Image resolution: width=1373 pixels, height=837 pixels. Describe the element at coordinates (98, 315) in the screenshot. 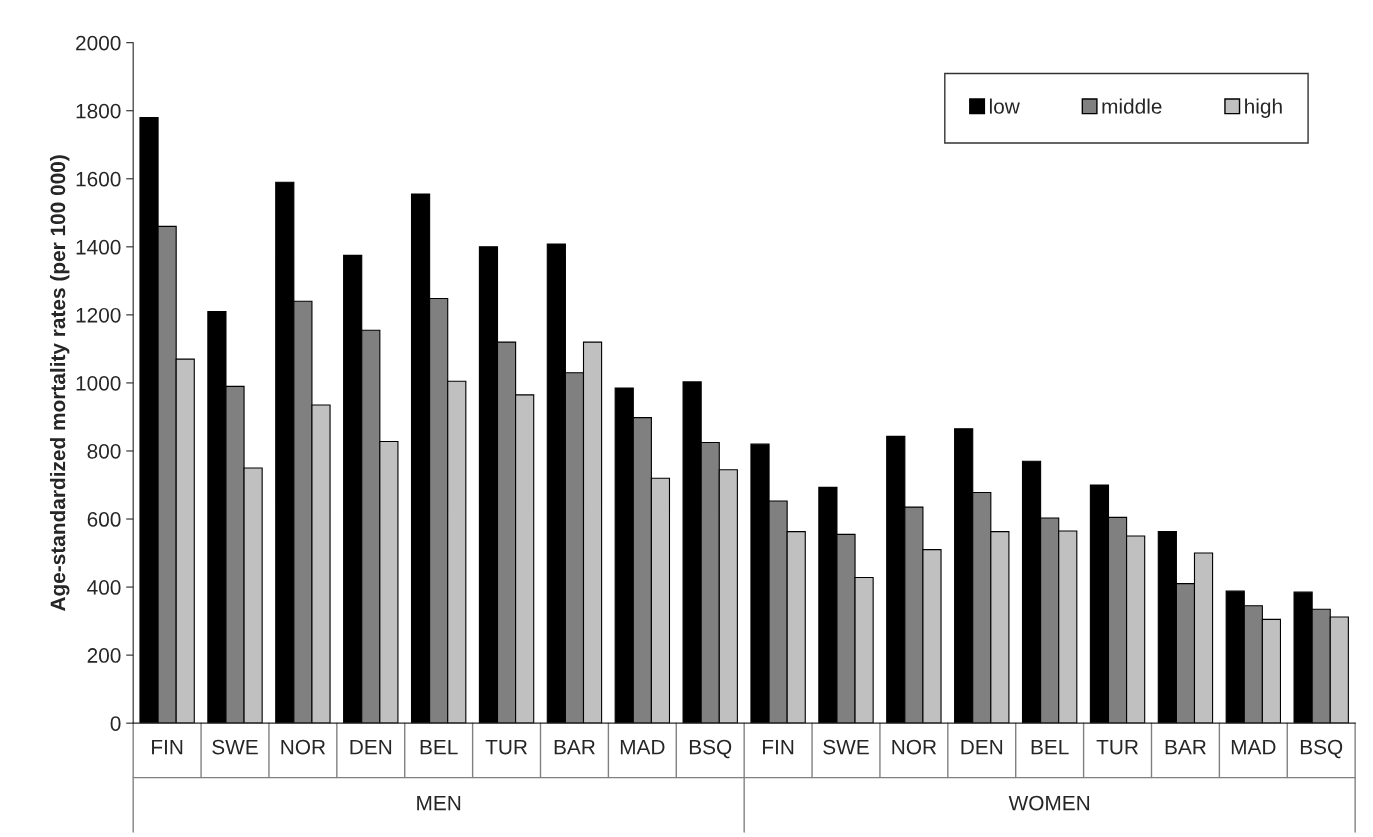

I see `y-tick-label: 1200` at that location.